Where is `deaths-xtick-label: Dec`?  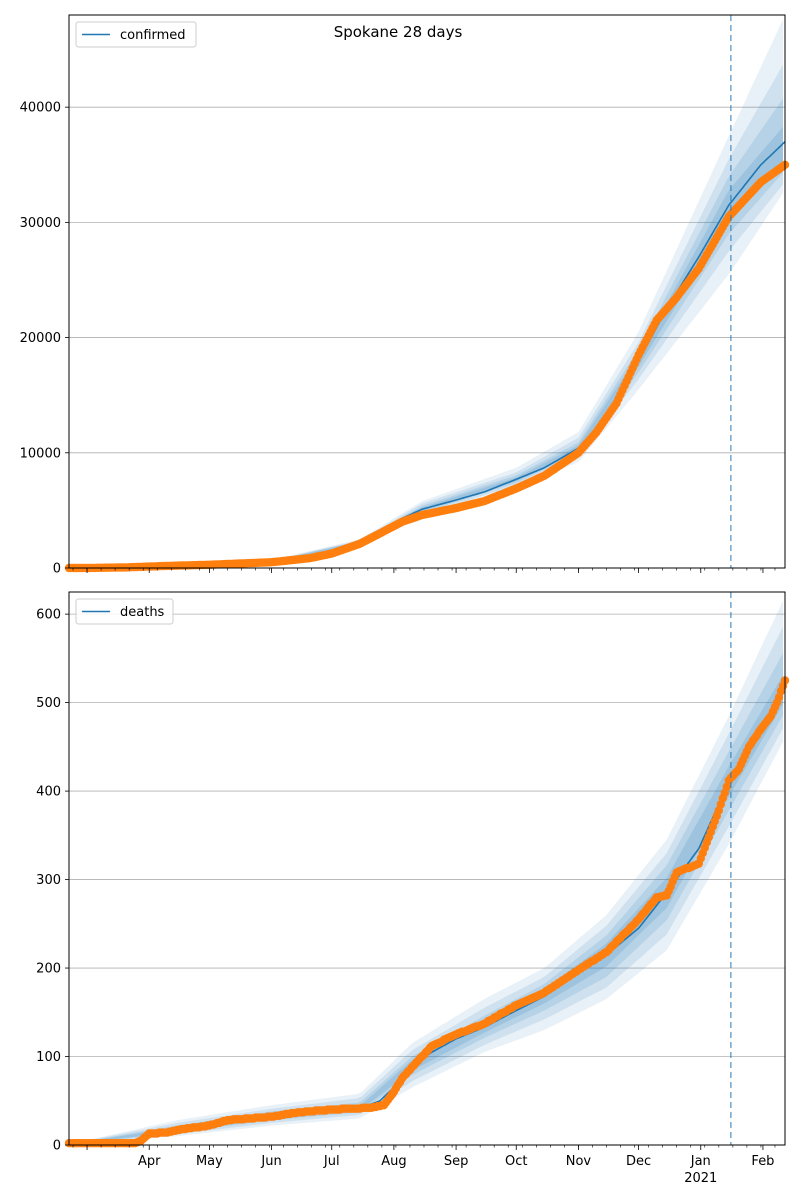 deaths-xtick-label: Dec is located at coordinates (638, 1161).